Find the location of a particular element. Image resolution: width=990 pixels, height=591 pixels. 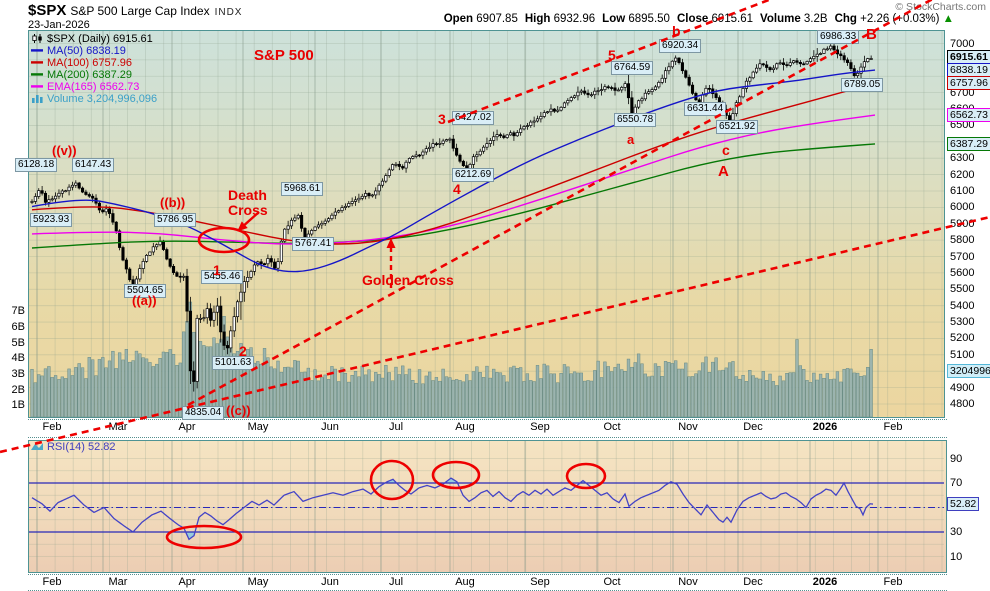

price-callout-5923.93: 5923.93 is located at coordinates (51, 220).